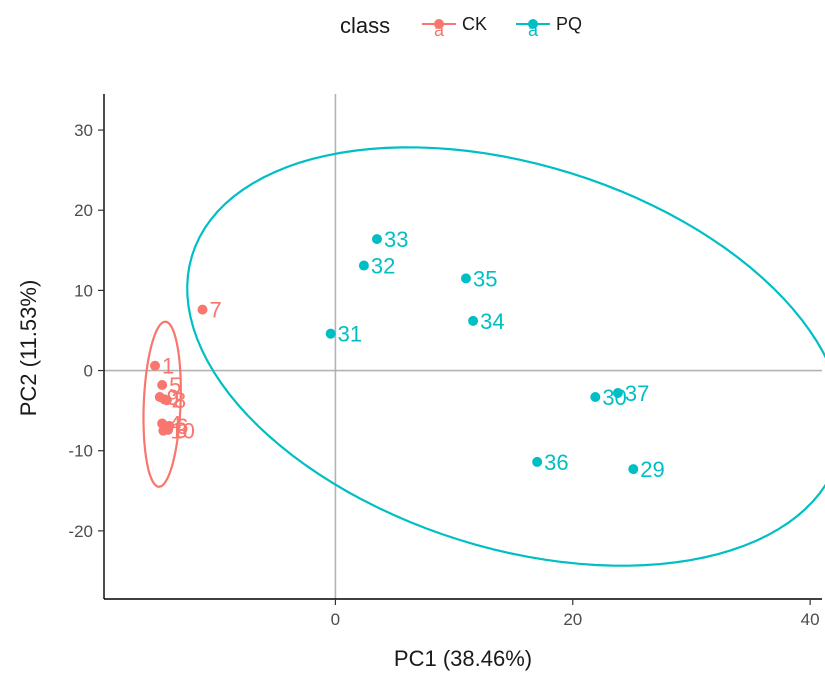  Describe the element at coordinates (83, 130) in the screenshot. I see `y-tick-label-30: 30` at that location.